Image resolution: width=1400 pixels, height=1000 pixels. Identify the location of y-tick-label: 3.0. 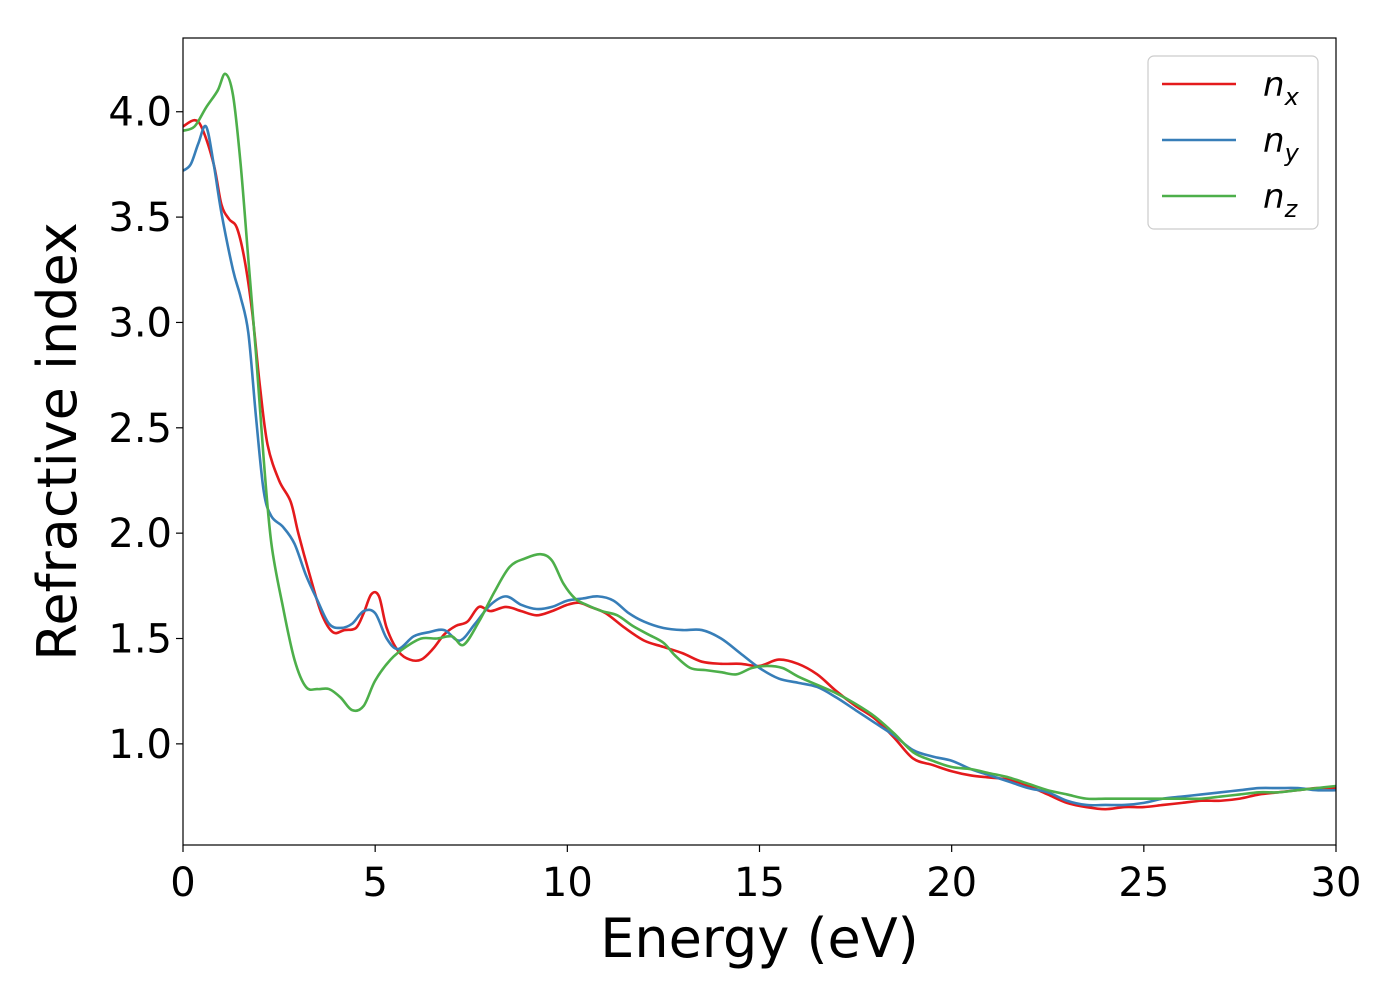
(140, 323).